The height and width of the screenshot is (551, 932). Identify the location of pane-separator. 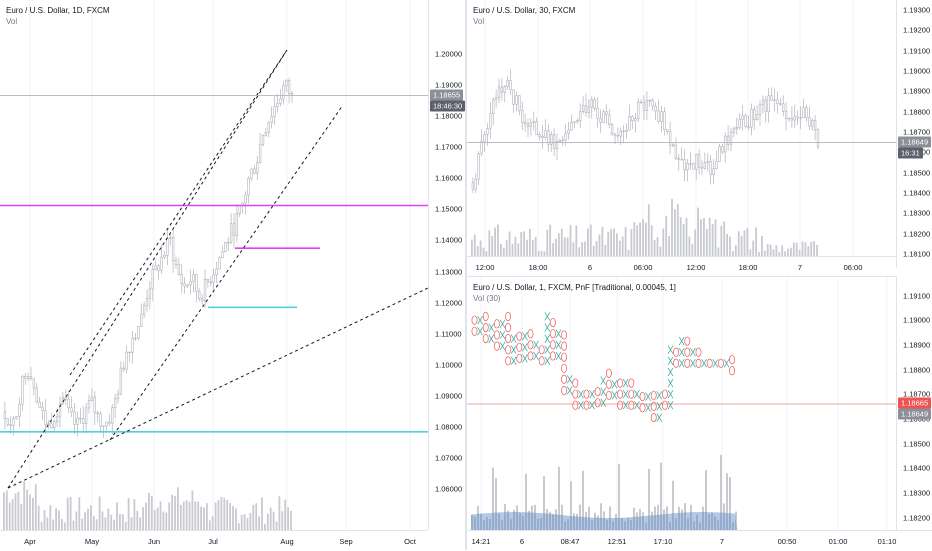
(466, 275).